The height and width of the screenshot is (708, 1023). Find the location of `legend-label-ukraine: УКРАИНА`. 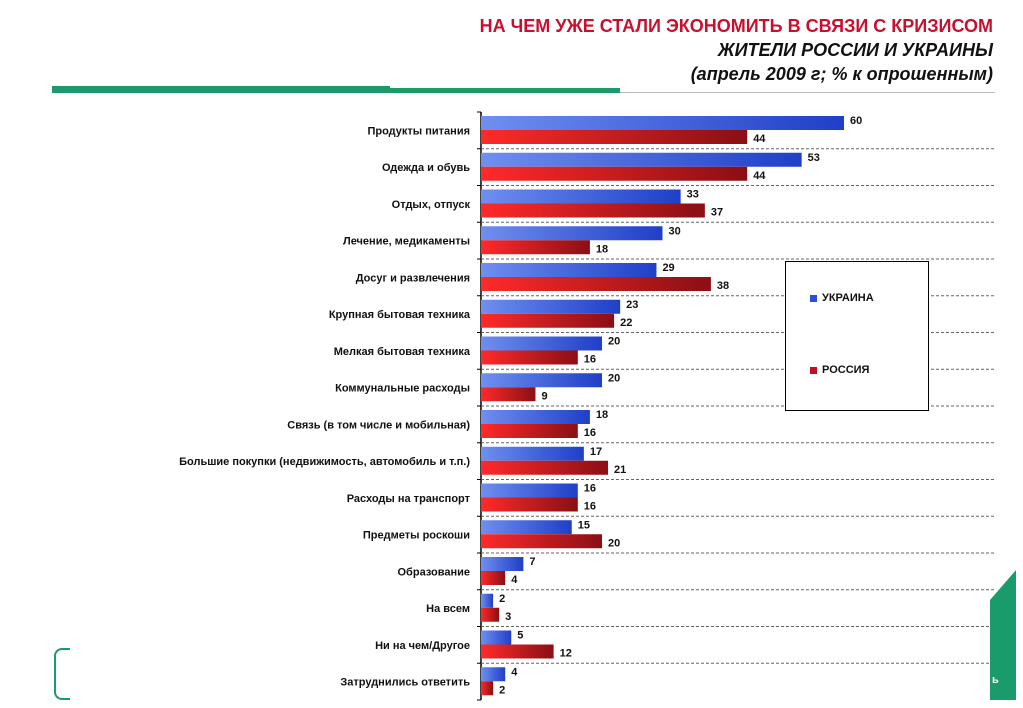

legend-label-ukraine: УКРАИНА is located at coordinates (848, 298).